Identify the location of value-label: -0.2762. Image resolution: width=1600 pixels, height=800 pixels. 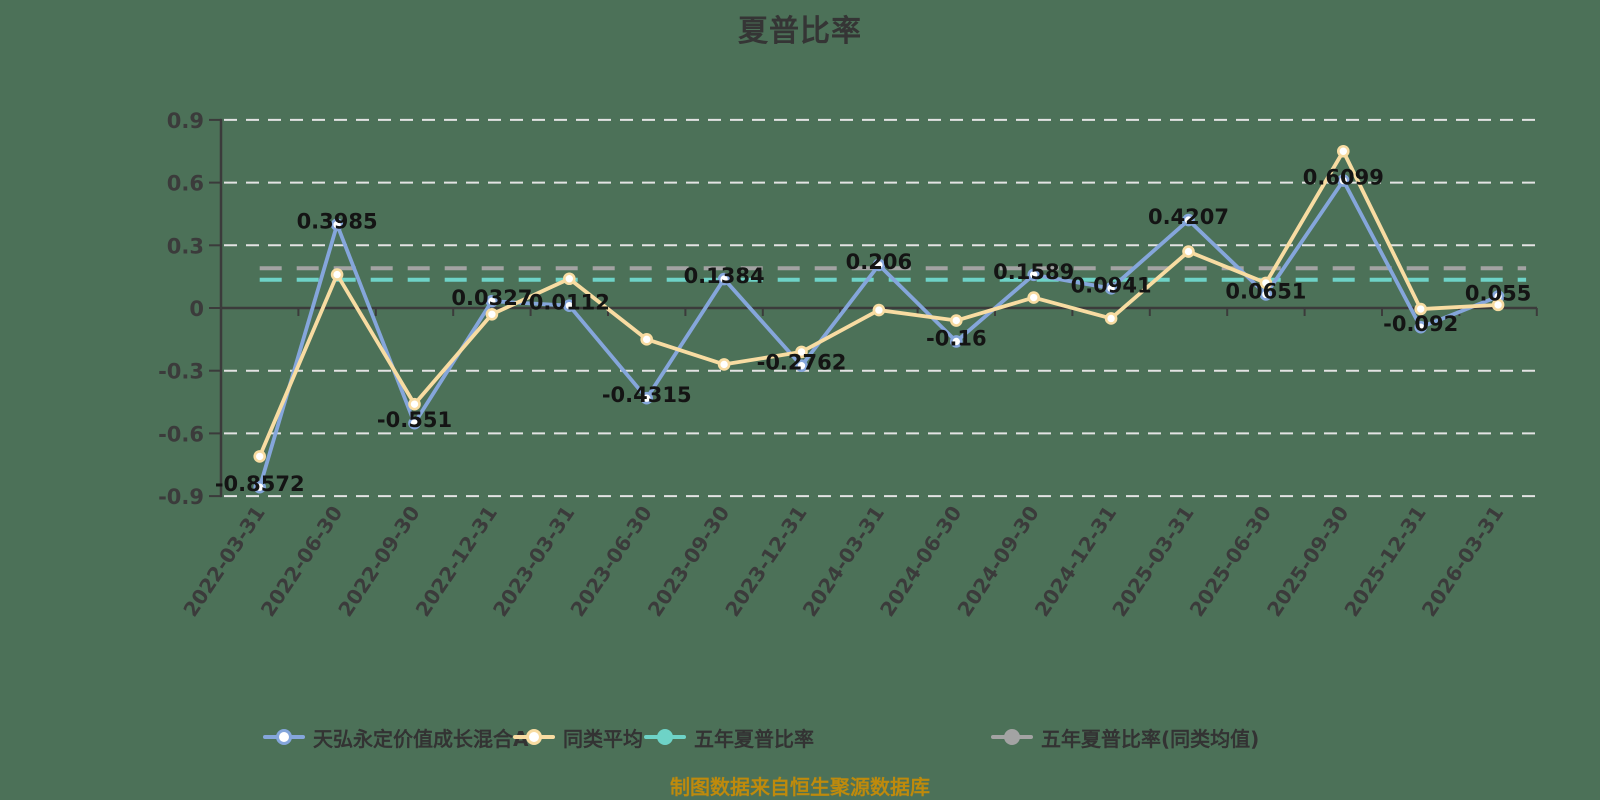
(802, 363).